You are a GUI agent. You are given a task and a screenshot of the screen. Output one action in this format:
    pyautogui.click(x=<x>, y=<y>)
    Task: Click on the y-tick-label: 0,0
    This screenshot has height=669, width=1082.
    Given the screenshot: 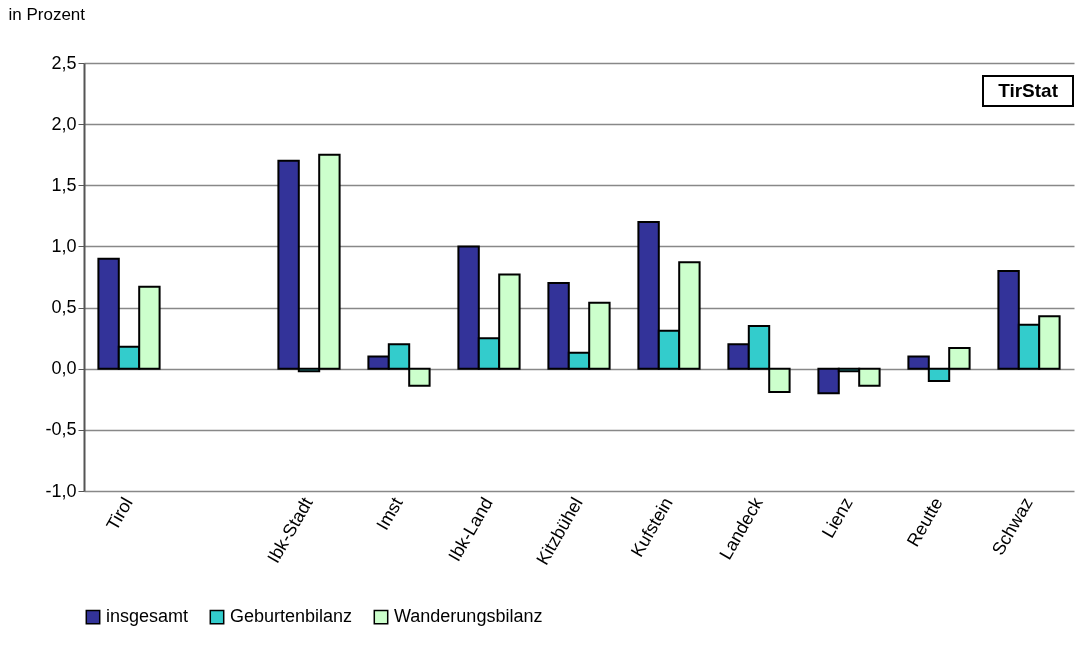 What is the action you would take?
    pyautogui.click(x=64, y=368)
    